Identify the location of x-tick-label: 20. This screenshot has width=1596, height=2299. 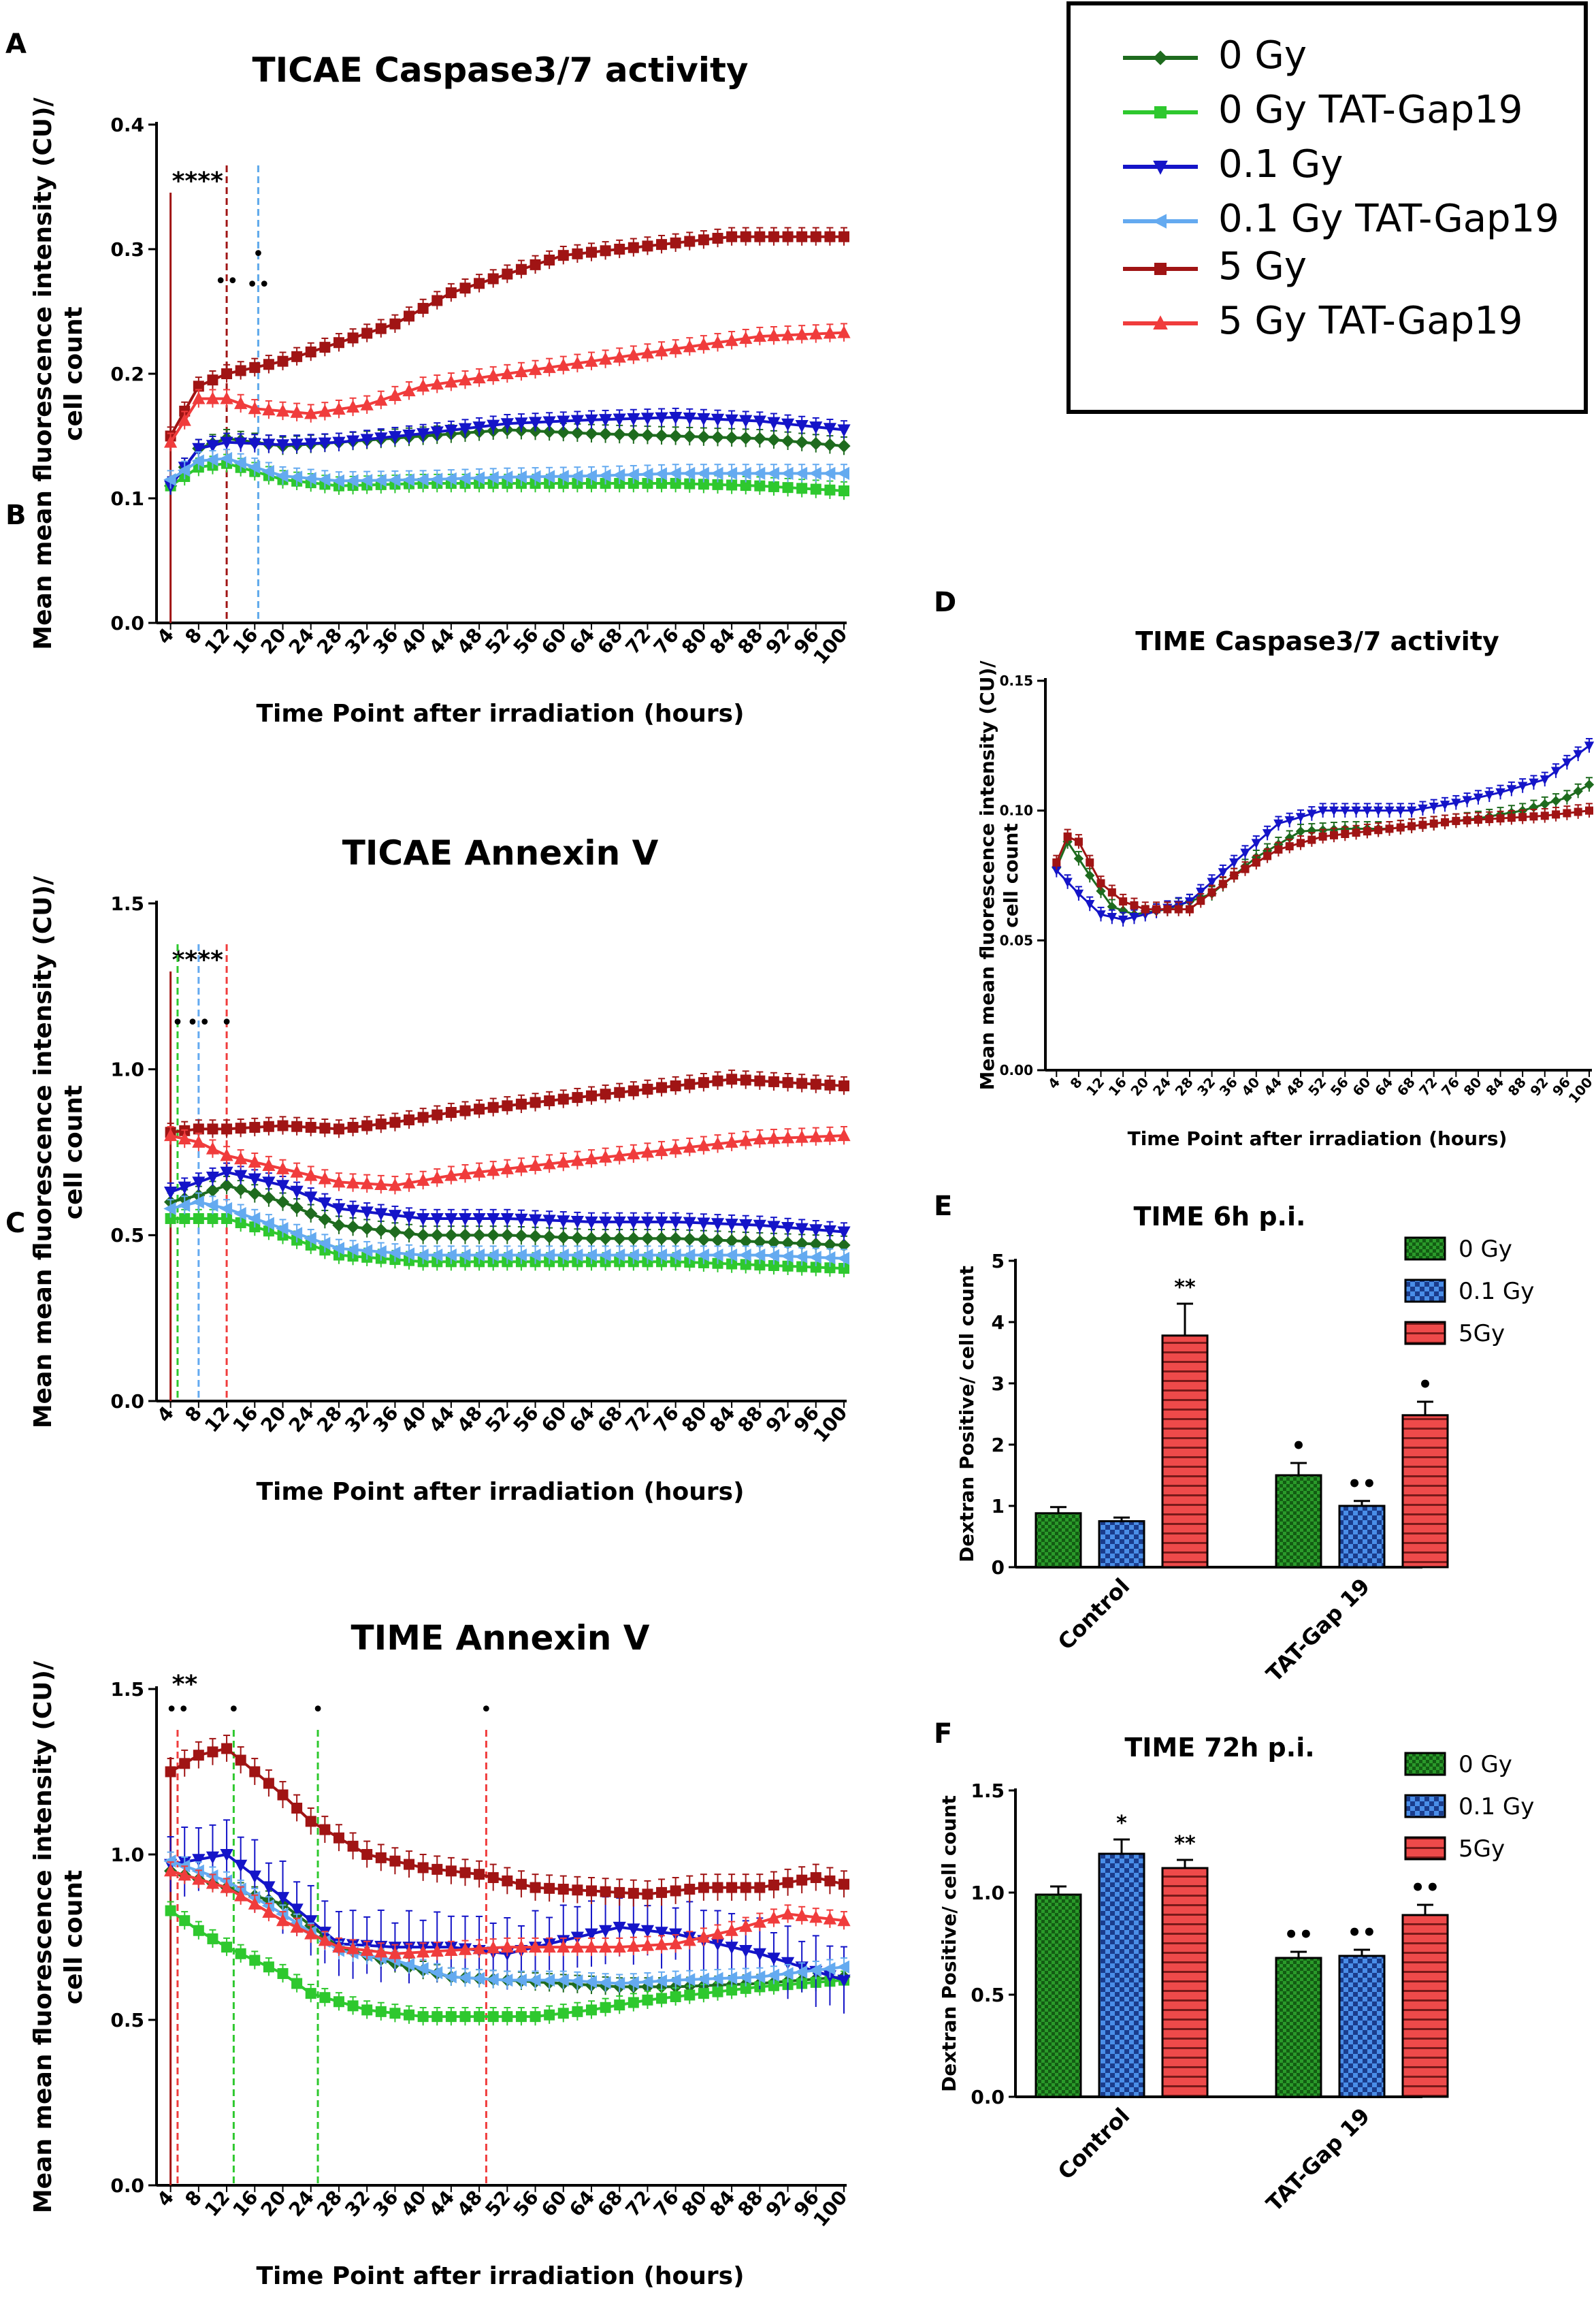
(274, 1419).